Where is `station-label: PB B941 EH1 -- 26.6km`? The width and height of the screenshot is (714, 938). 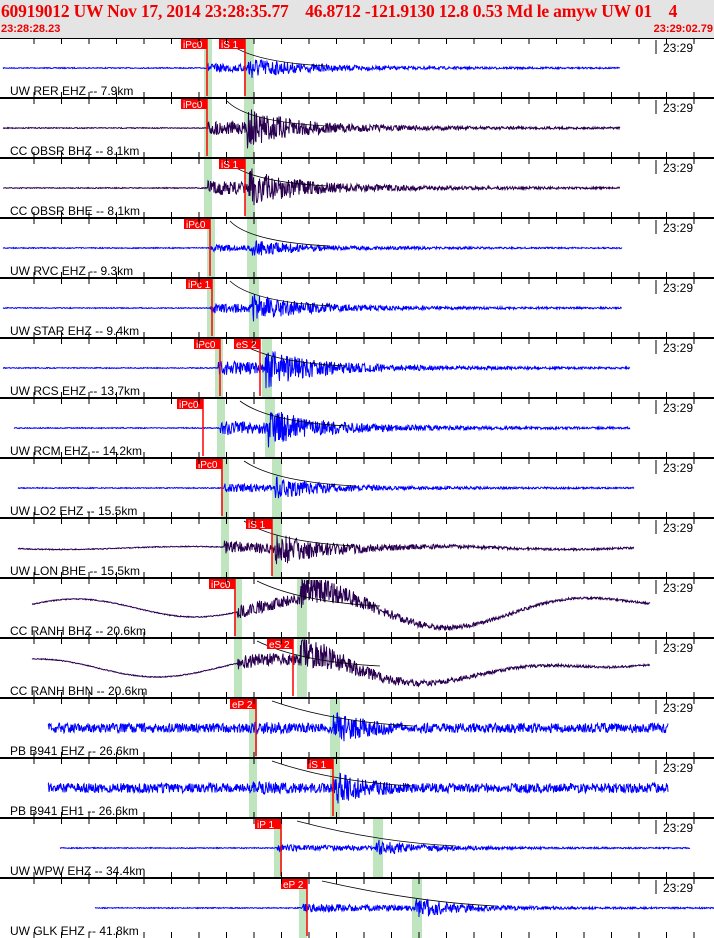
station-label: PB B941 EH1 -- 26.6km is located at coordinates (74, 811).